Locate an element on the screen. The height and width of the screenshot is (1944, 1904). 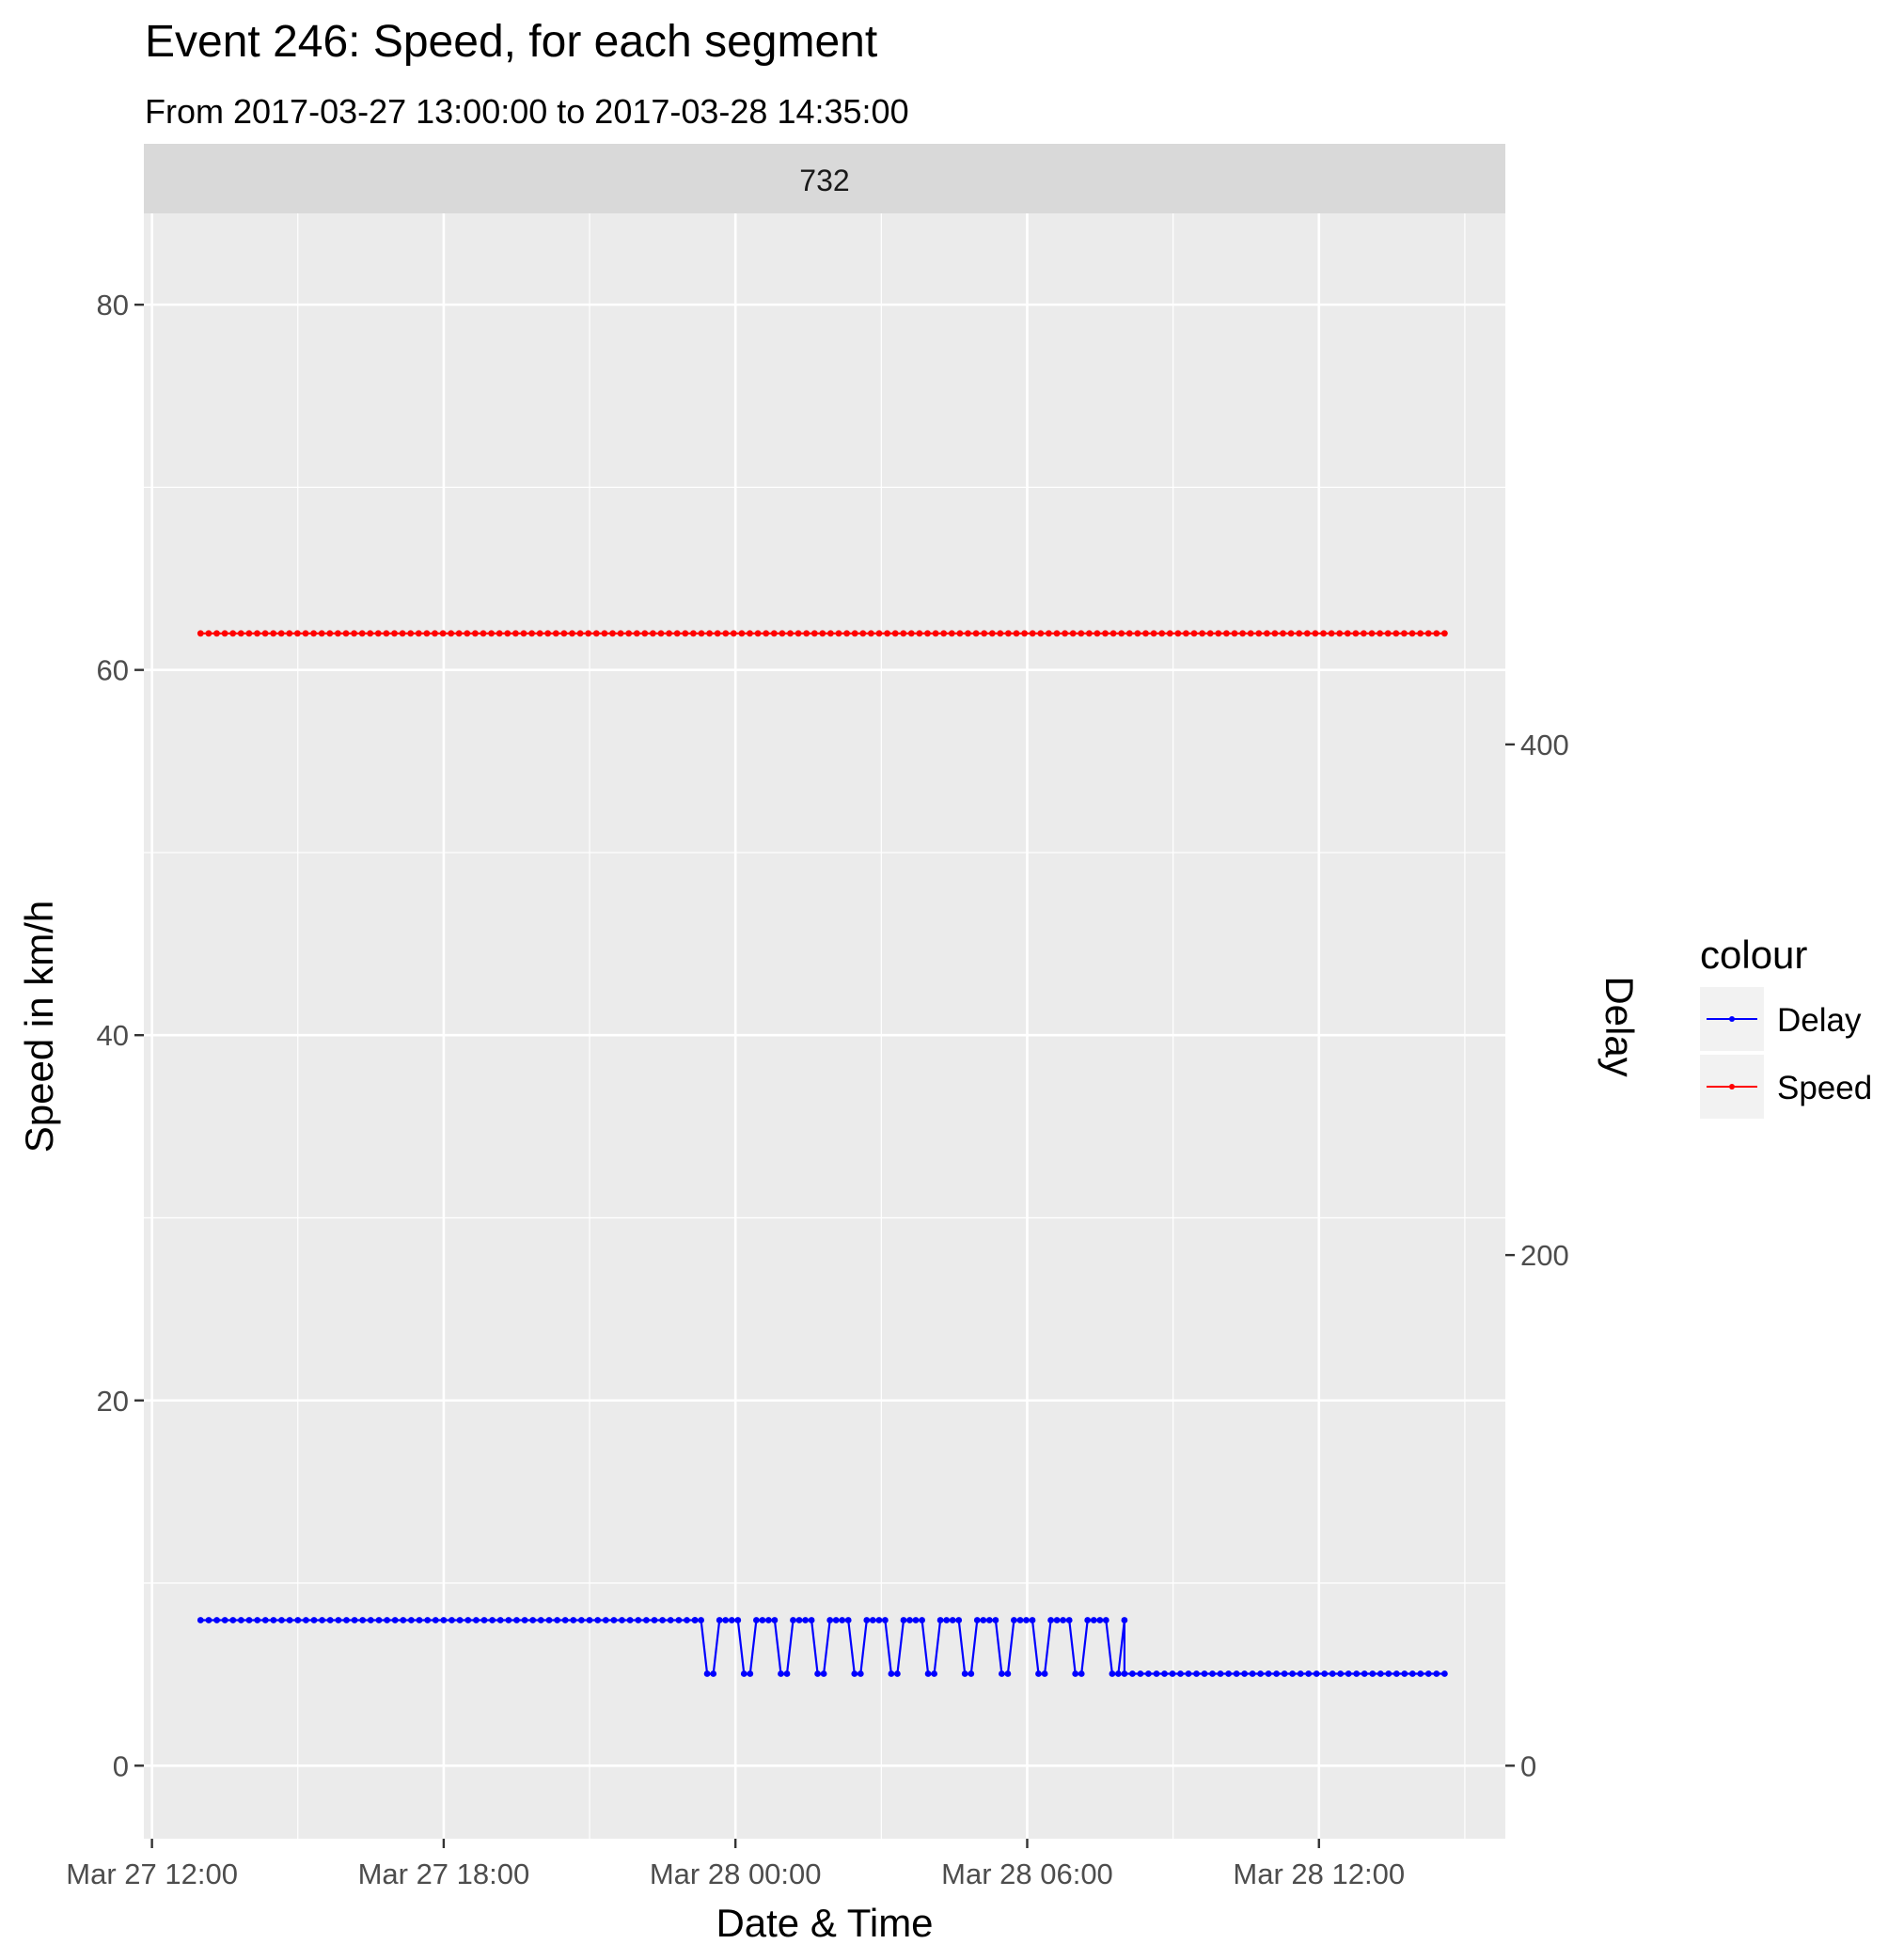
y-tick-label: 60 is located at coordinates (113, 670).